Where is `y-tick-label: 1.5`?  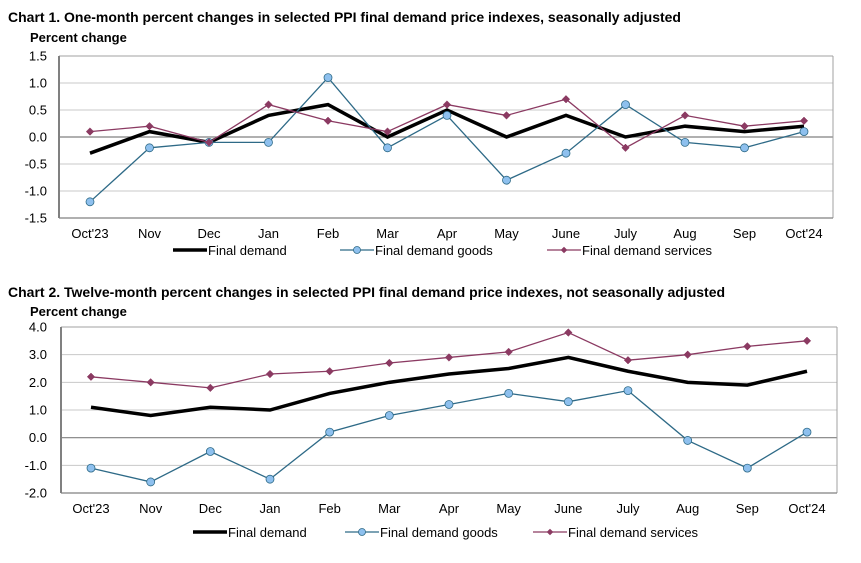 y-tick-label: 1.5 is located at coordinates (38, 56).